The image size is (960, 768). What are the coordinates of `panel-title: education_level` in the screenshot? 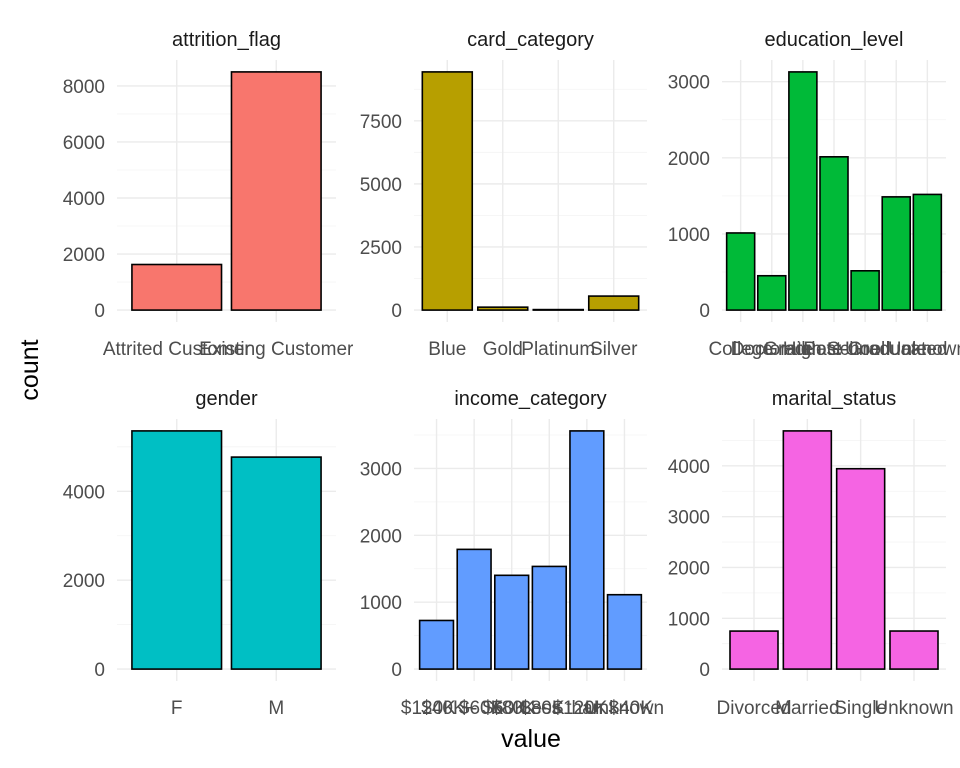 It's located at (834, 40).